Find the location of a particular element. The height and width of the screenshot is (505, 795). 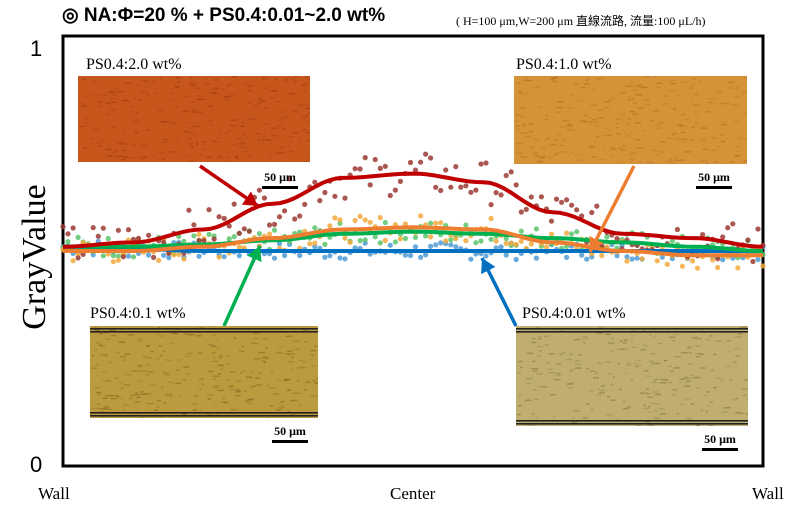

x-tick-wall-left: Wall is located at coordinates (54, 493).